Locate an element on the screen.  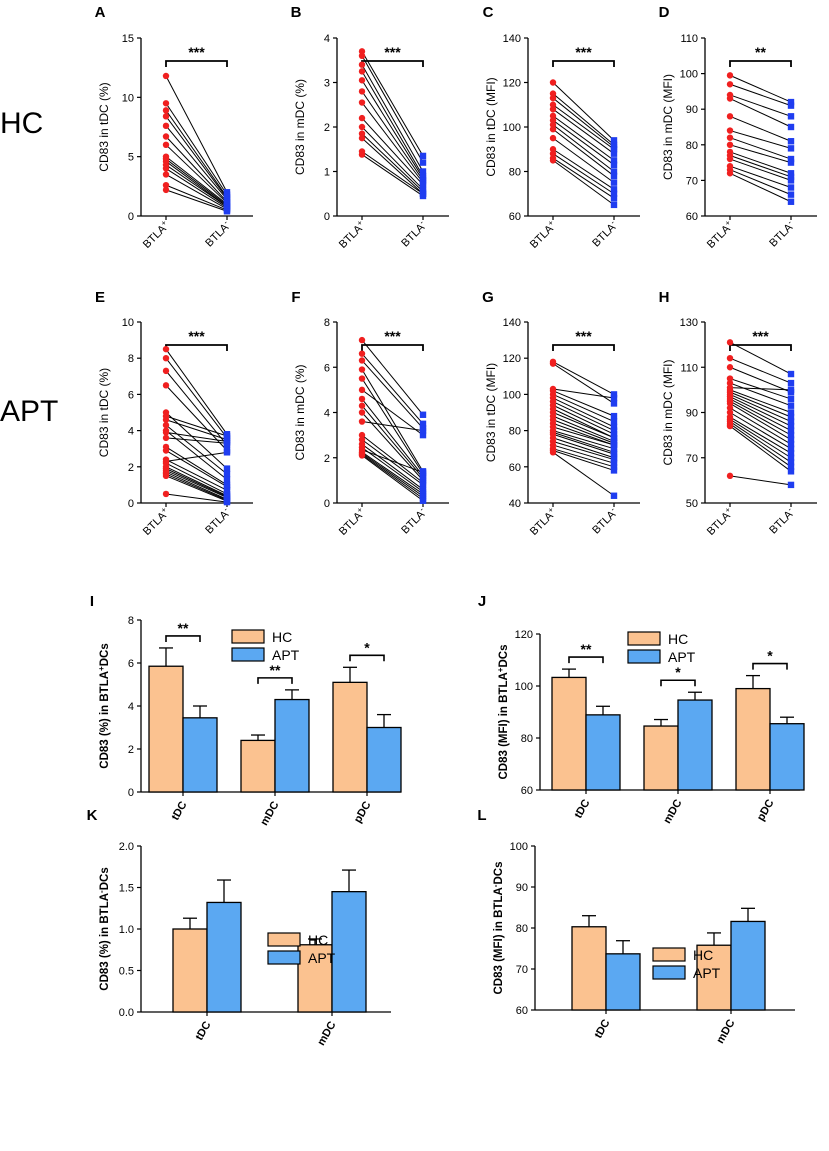
x-tick-label-E: BTLA- is located at coordinates (217, 520).